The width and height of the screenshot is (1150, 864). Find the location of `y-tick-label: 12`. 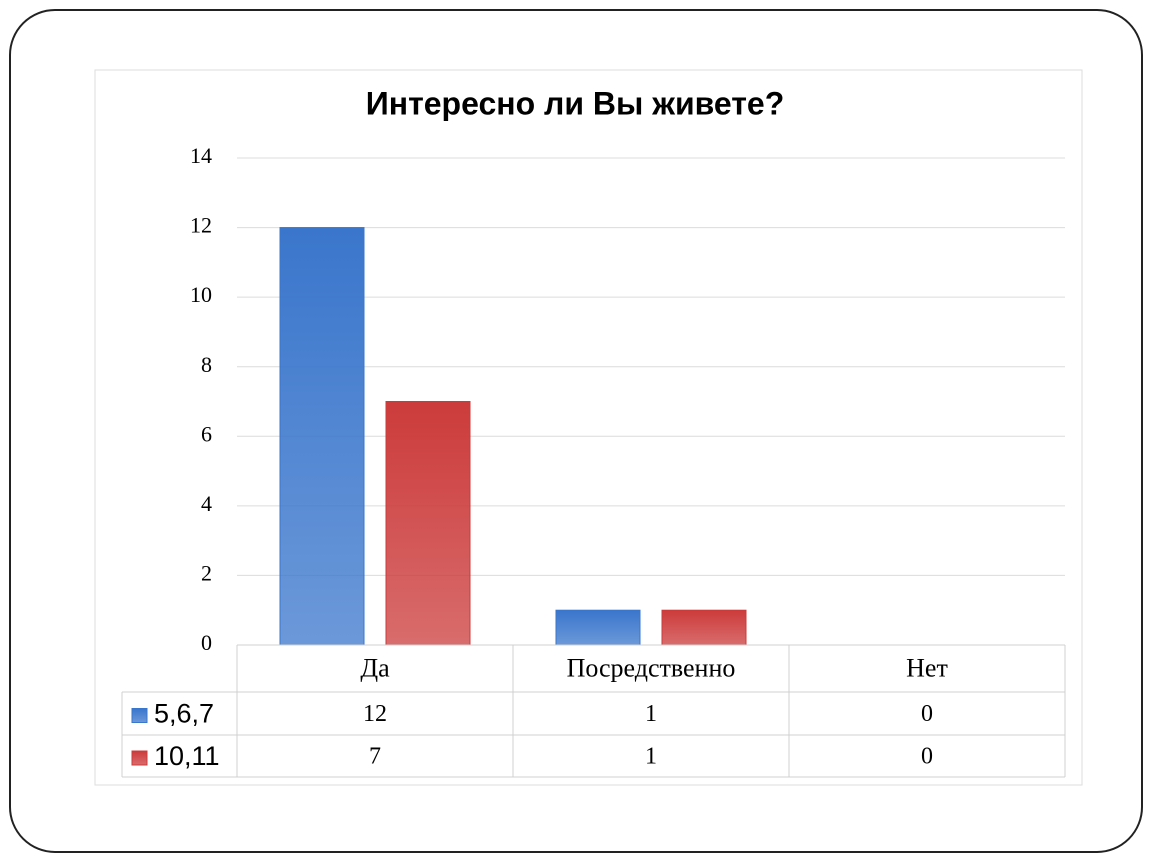

y-tick-label: 12 is located at coordinates (201, 225).